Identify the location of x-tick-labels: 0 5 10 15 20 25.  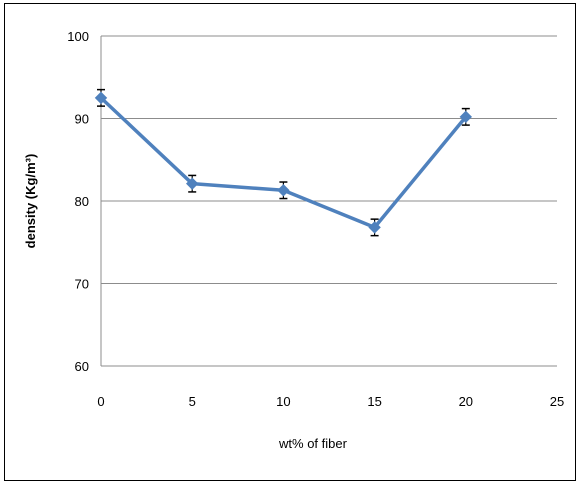
(330, 401).